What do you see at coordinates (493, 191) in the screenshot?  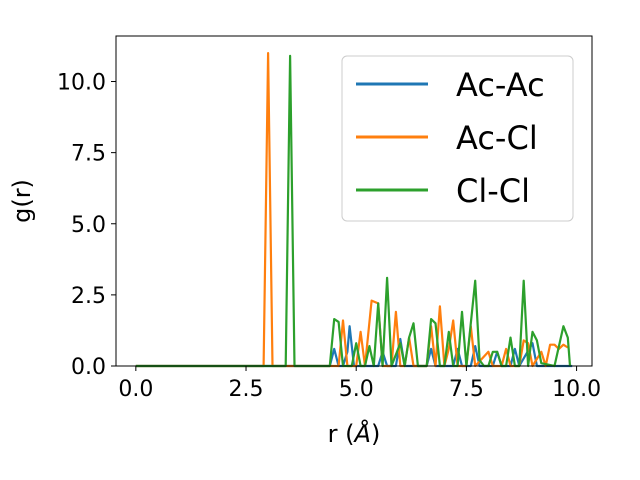 I see `legend-label-cl-cl: Cl-Cl` at bounding box center [493, 191].